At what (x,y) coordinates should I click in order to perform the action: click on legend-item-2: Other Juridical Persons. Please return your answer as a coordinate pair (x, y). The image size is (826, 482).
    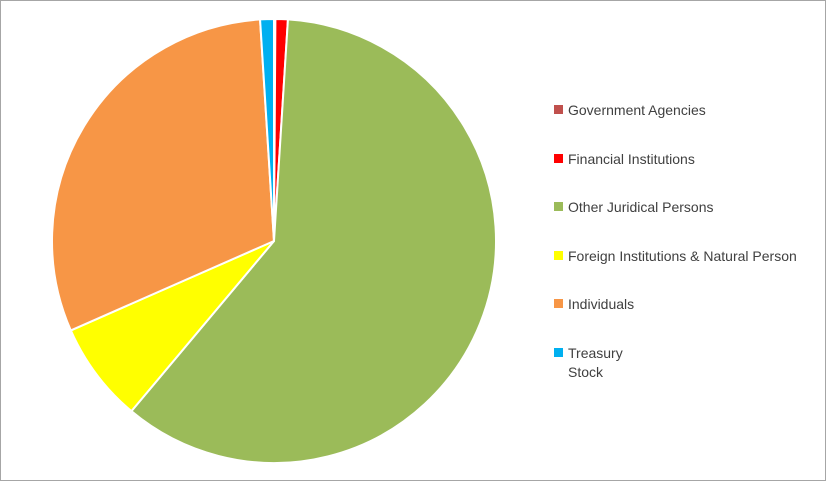
    Looking at the image, I should click on (686, 222).